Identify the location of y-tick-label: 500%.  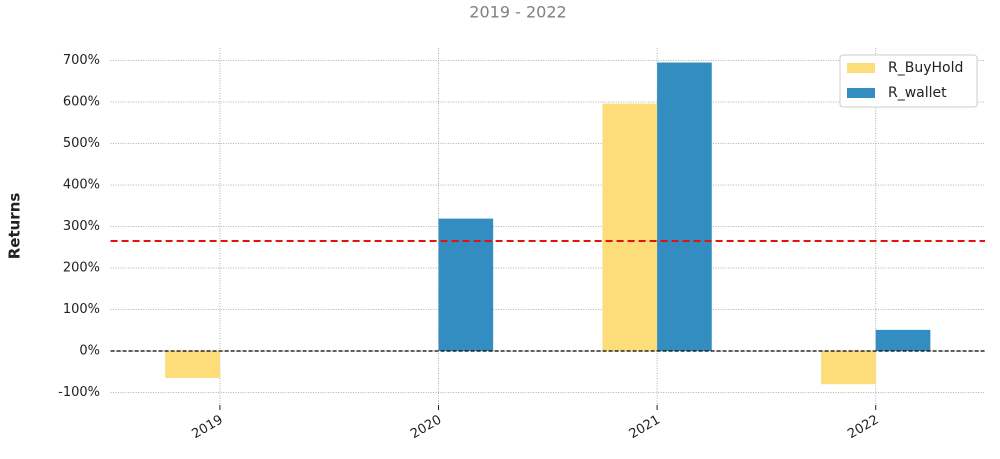
(81, 143).